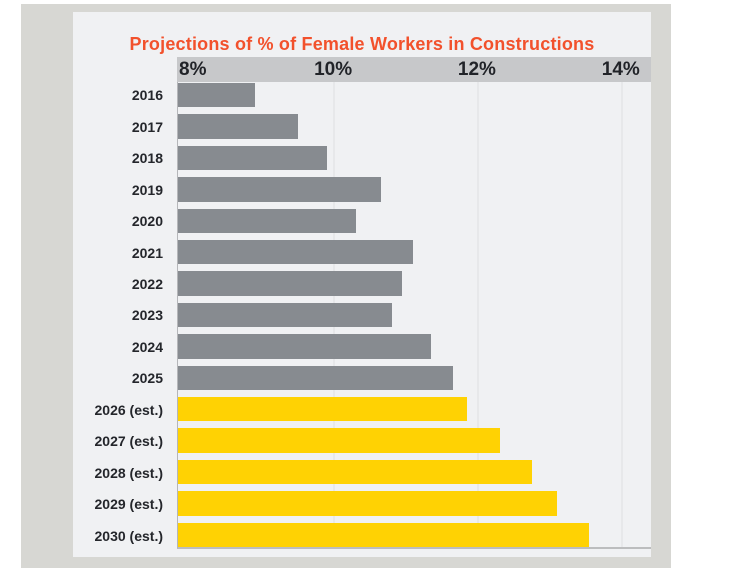 The image size is (730, 574). What do you see at coordinates (128, 535) in the screenshot?
I see `year-label: 2030 (est.)` at bounding box center [128, 535].